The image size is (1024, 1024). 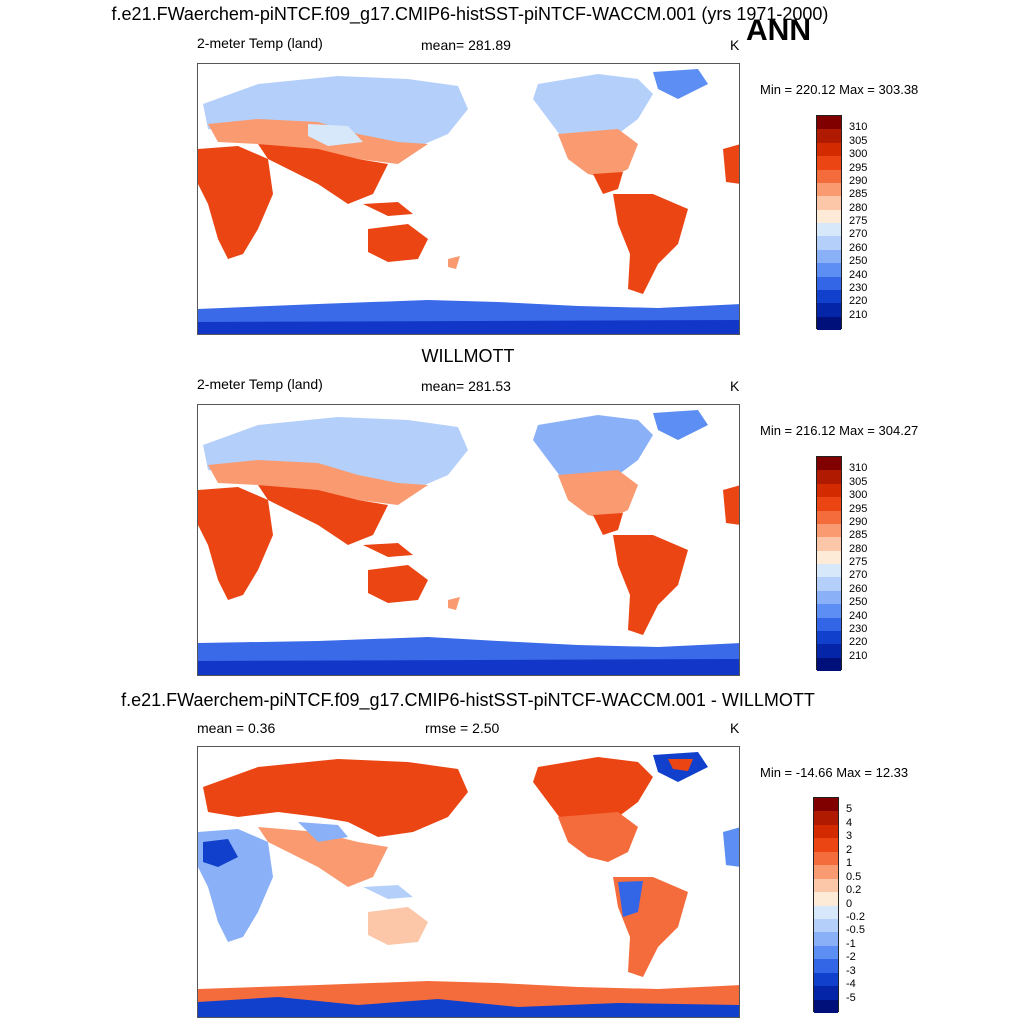 What do you see at coordinates (858, 247) in the screenshot?
I see `panel1-colorbar-tick-label: 260` at bounding box center [858, 247].